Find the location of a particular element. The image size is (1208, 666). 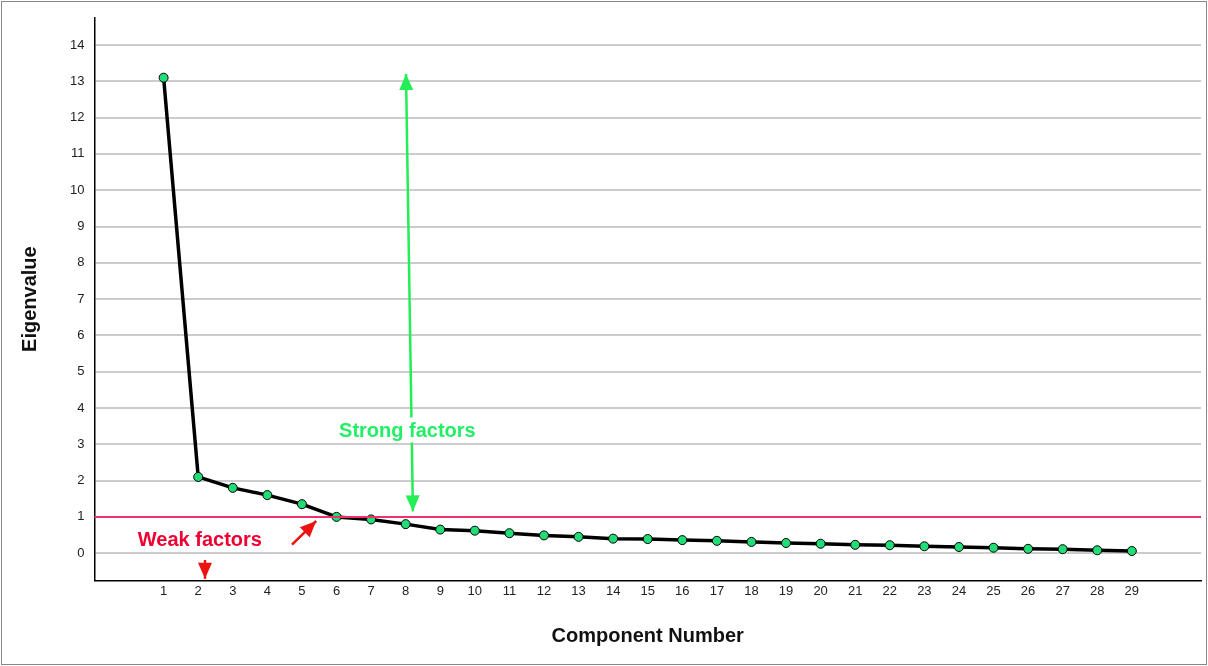

x-tick-label: 11 is located at coordinates (509, 590).